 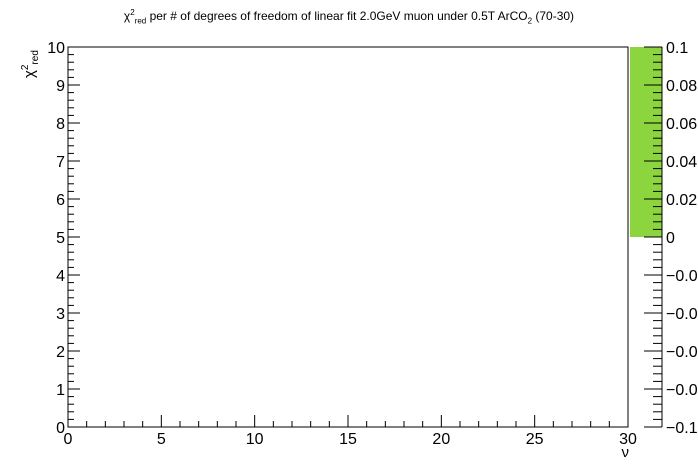 What do you see at coordinates (681, 162) in the screenshot?
I see `colorbar-tick-label: 0.04` at bounding box center [681, 162].